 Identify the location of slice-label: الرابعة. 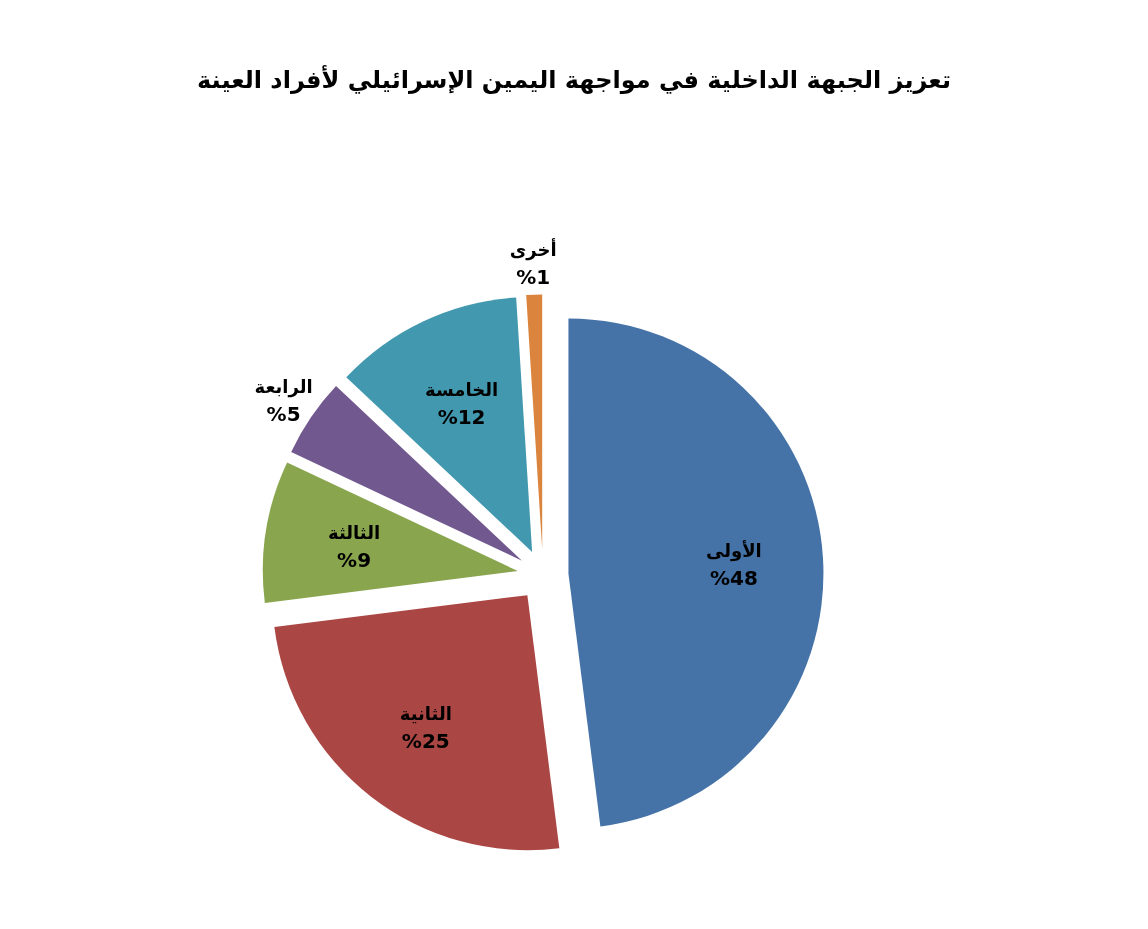
(283, 386).